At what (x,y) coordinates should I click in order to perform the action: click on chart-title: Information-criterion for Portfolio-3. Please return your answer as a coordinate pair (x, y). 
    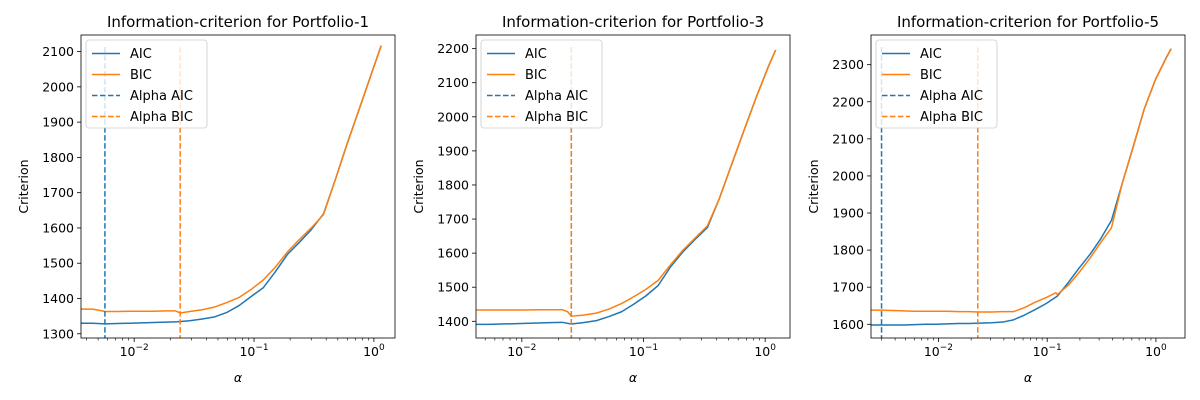
    Looking at the image, I should click on (633, 22).